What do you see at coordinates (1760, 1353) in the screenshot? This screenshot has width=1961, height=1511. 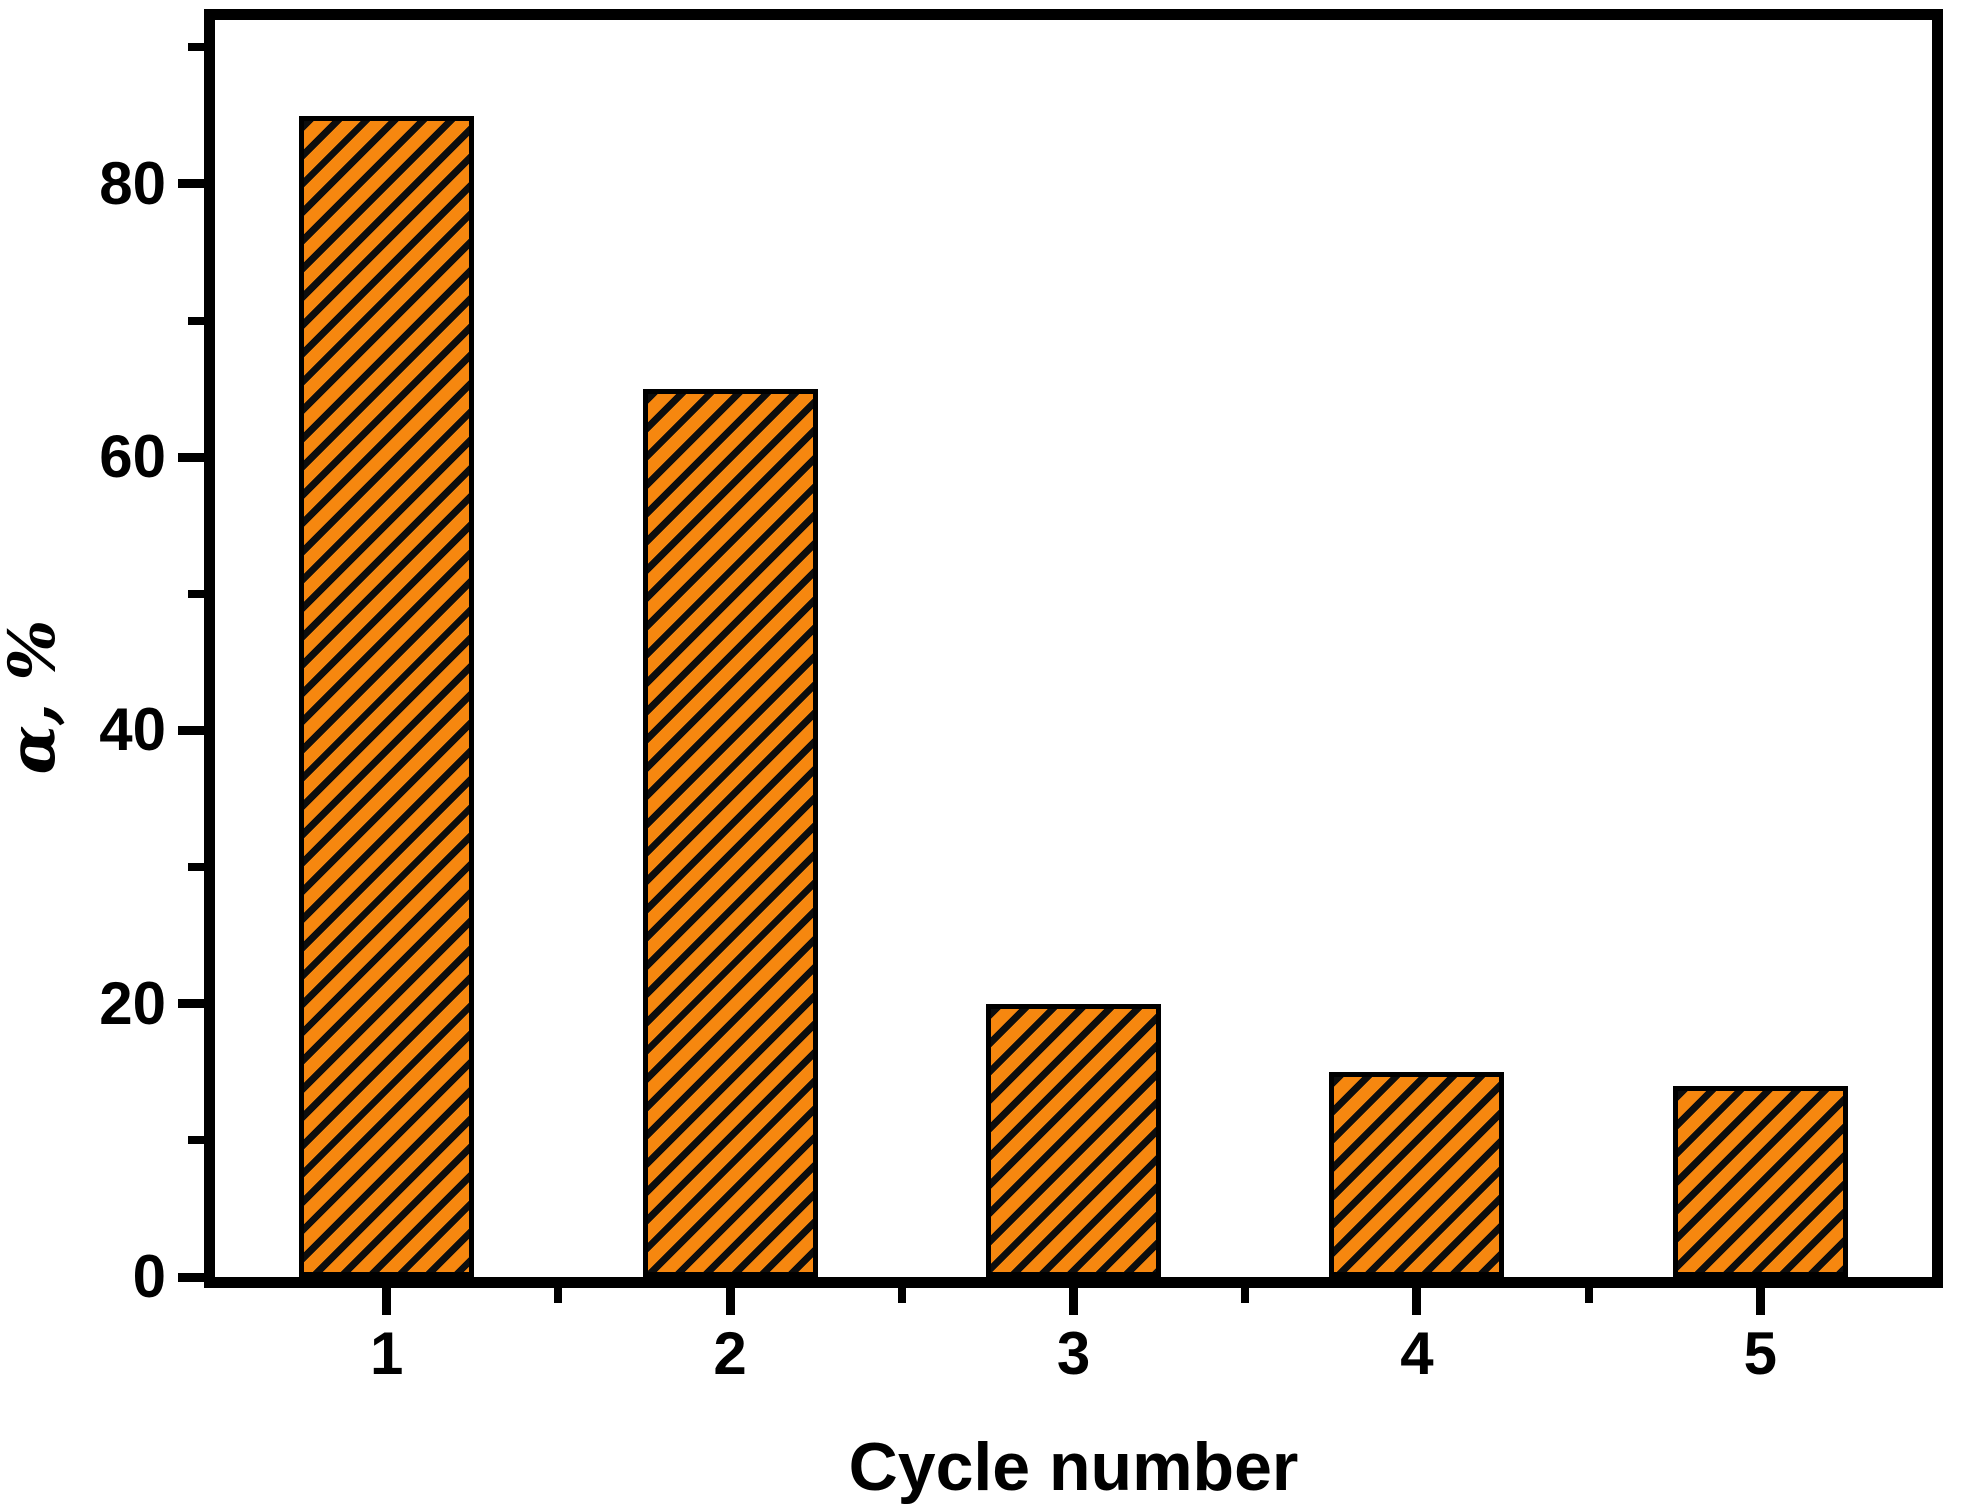 I see `x-tick-label: 5` at bounding box center [1760, 1353].